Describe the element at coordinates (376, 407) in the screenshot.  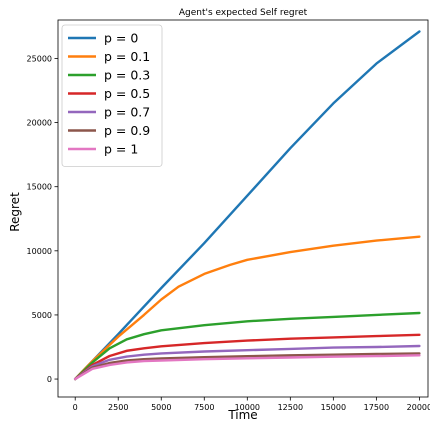
I see `x-tick-label-7: 17500` at that location.